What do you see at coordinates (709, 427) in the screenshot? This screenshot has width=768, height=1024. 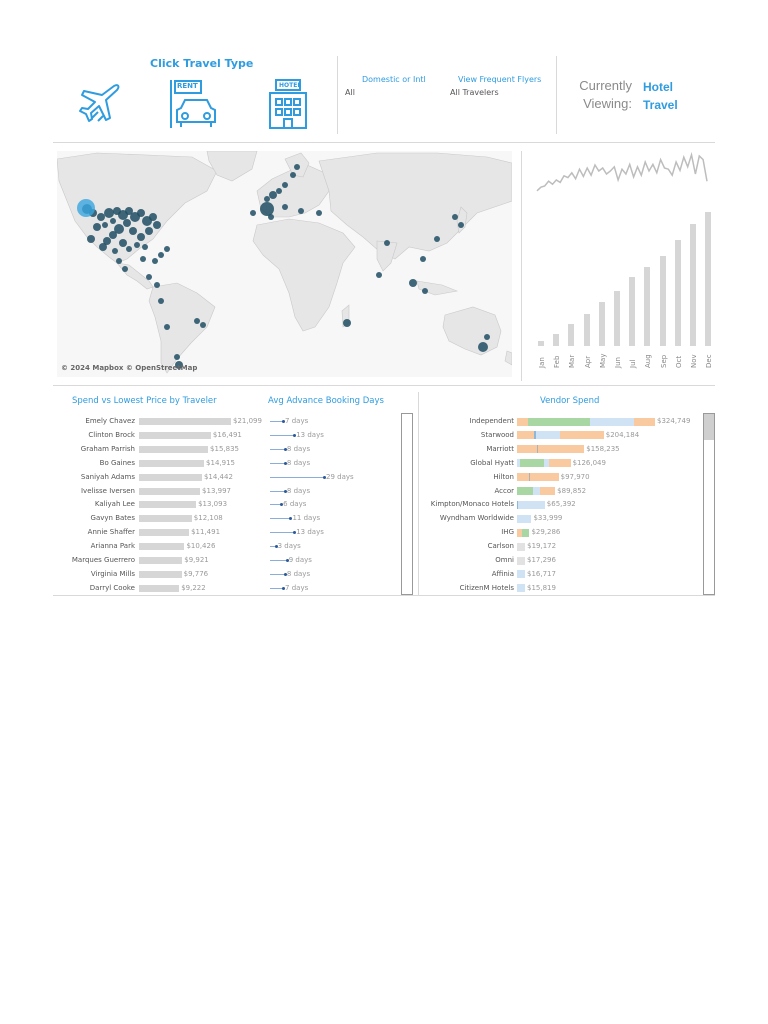 I see `vendor-scroll-thumb` at bounding box center [709, 427].